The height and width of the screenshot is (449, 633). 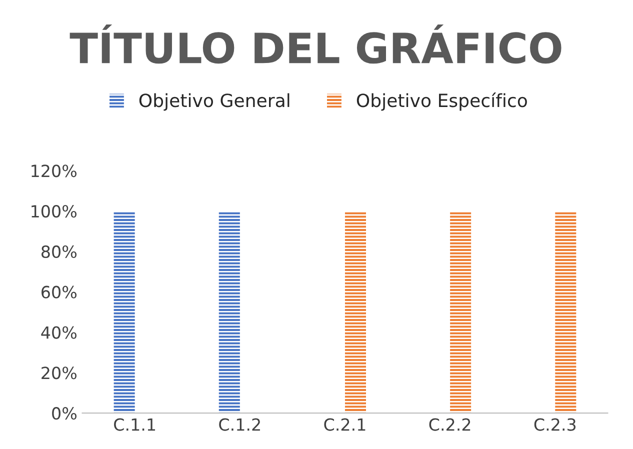 What do you see at coordinates (64, 413) in the screenshot?
I see `y-tick-label: 0%` at bounding box center [64, 413].